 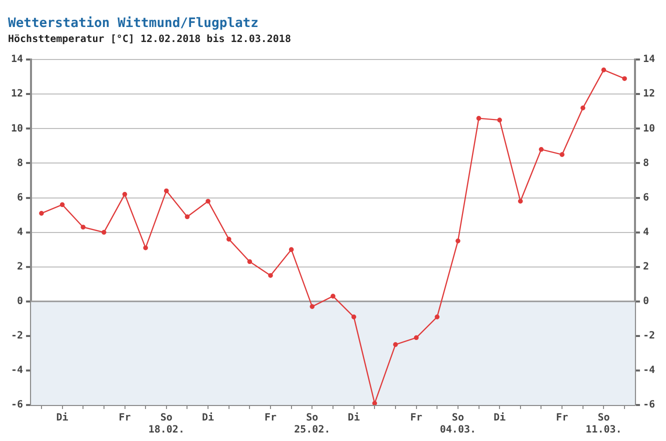 I want to click on chart-subtitle: Höchsttemperatur [°C] 12.02.2018 bis 12.03.2018, so click(x=149, y=39).